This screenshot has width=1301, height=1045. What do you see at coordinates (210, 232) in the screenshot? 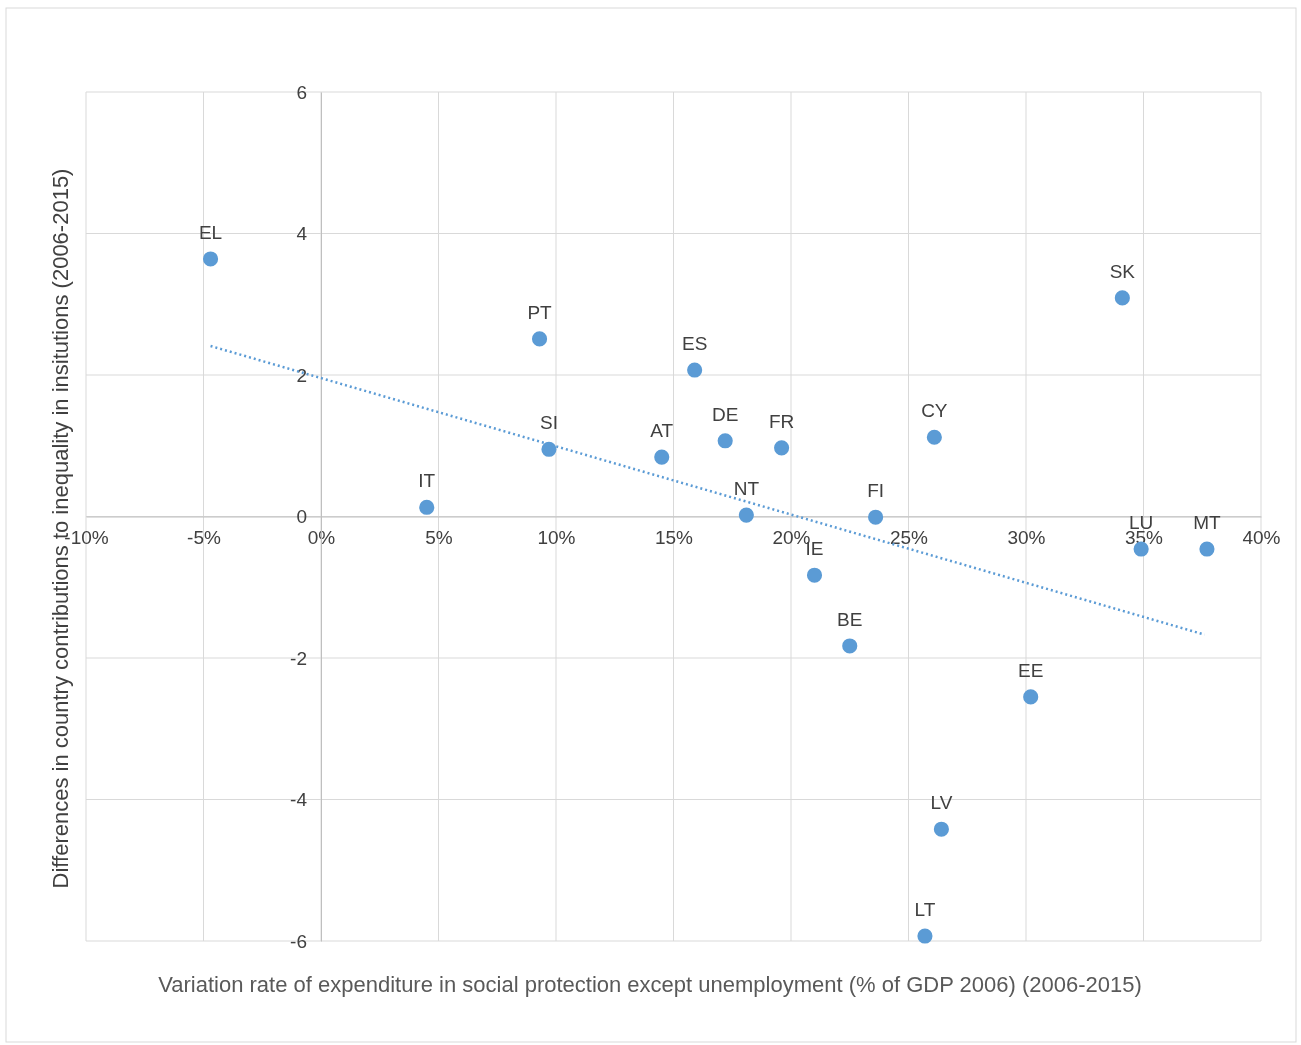
I see `annotation: EL` at bounding box center [210, 232].